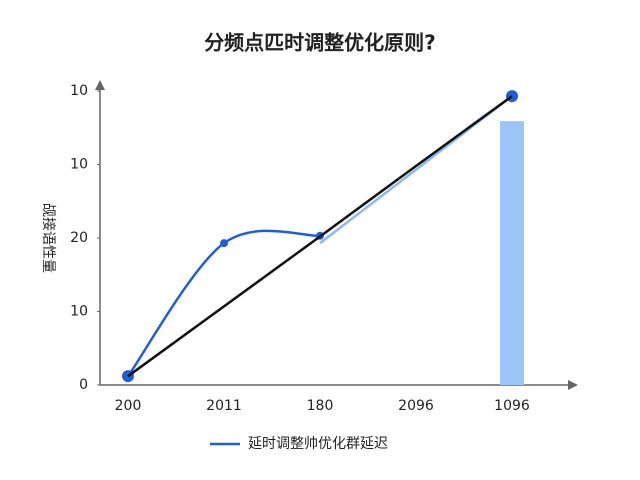 This screenshot has height=480, width=640. I want to click on x-tick-label: 2011, so click(224, 406).